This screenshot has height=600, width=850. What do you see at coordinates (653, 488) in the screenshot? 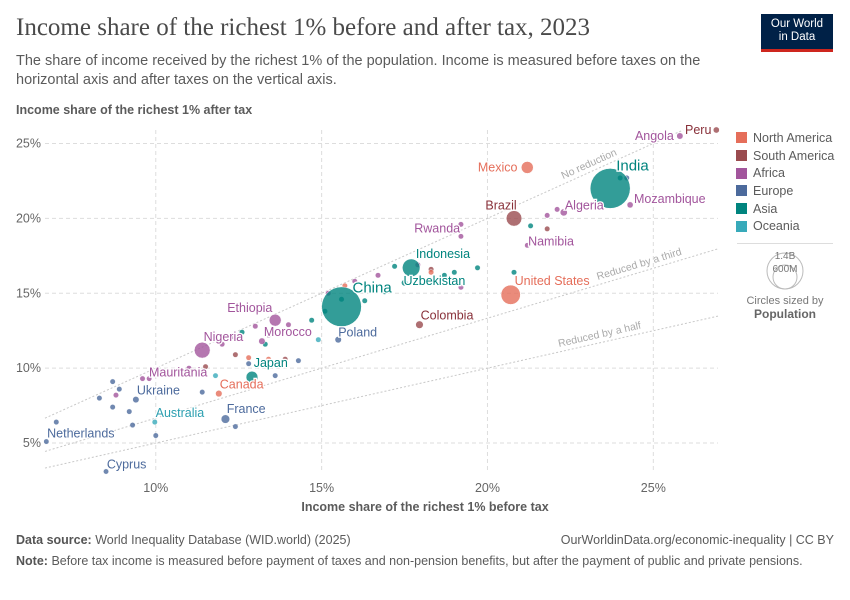
I see `x-tick-label: 25%` at bounding box center [653, 488].